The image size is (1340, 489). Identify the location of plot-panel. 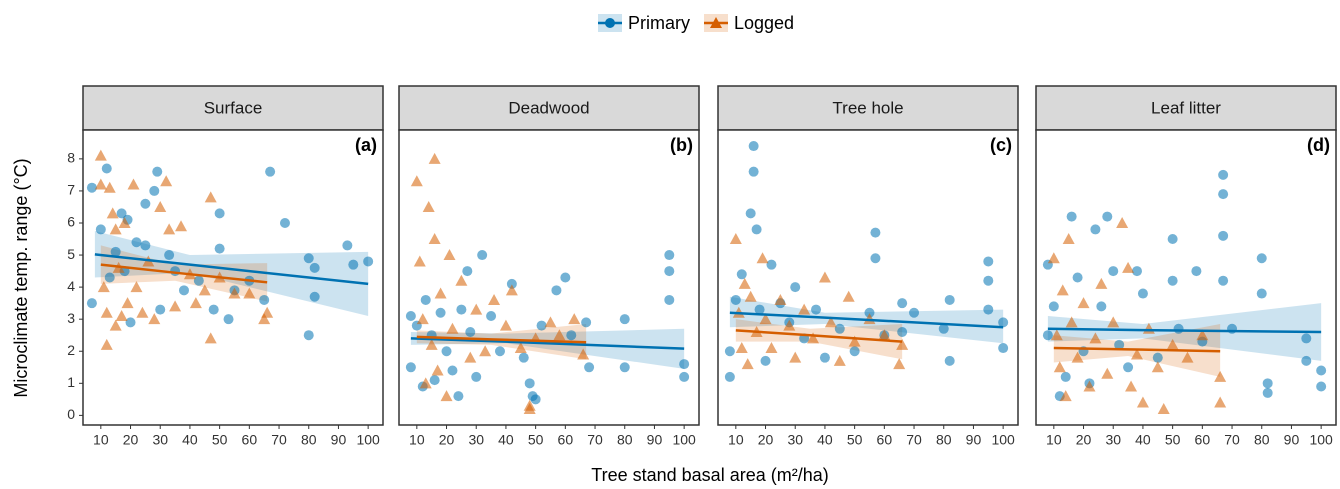
(1186, 277).